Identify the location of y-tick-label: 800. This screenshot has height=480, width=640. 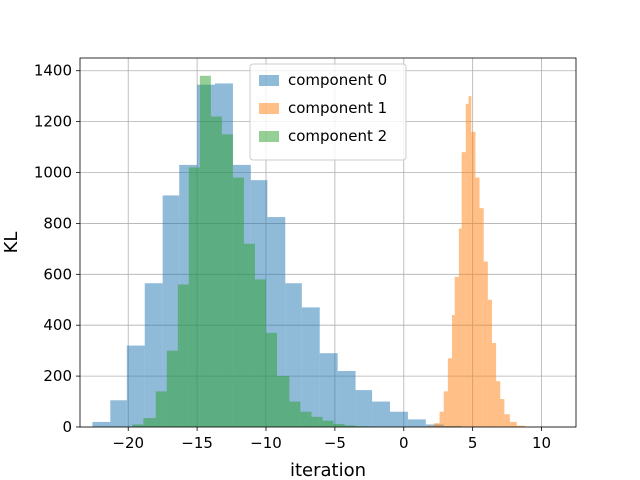
(57, 223).